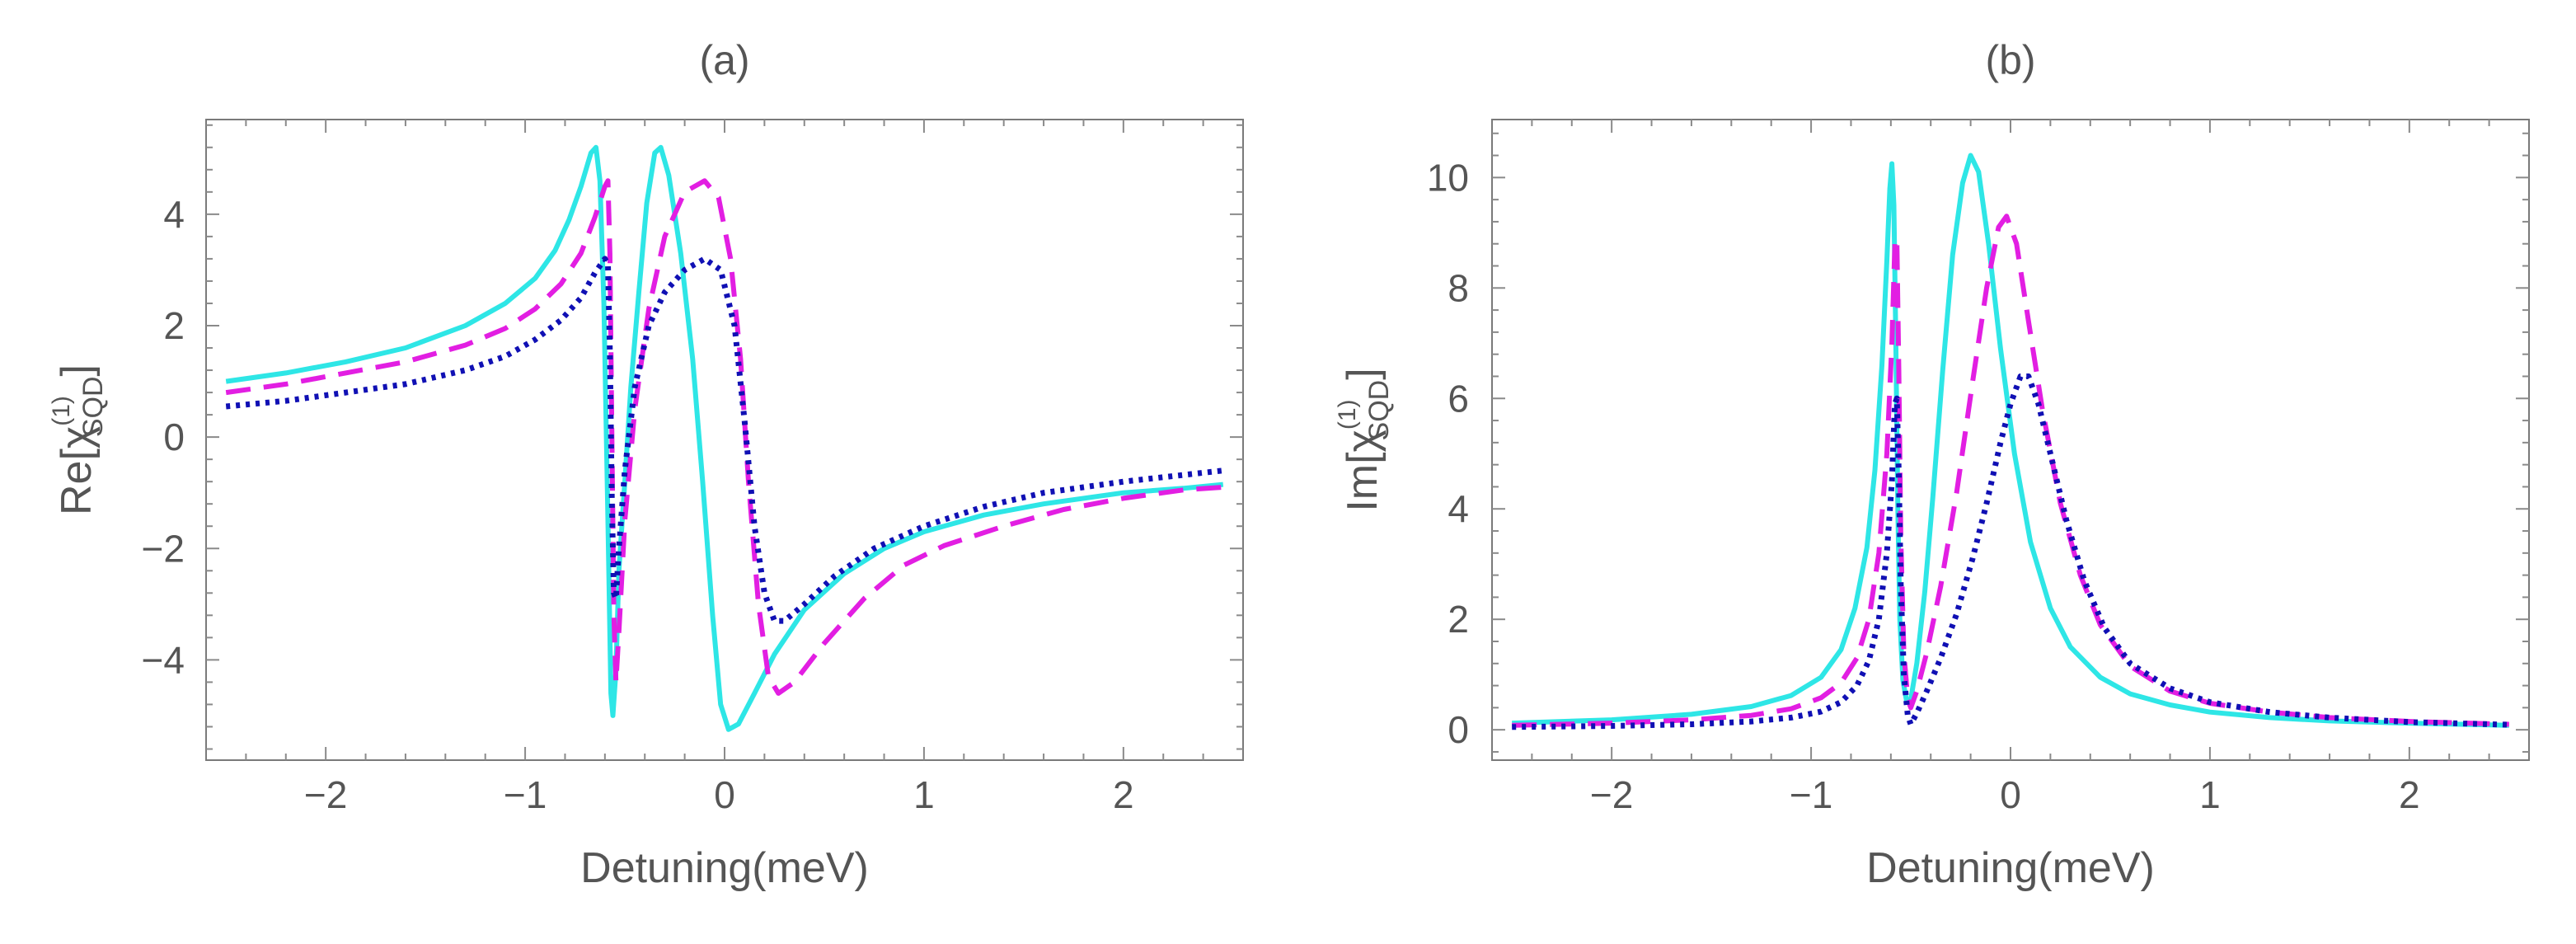 This screenshot has height=944, width=2576. What do you see at coordinates (1448, 177) in the screenshot?
I see `y-tick-label-b-5: 10` at bounding box center [1448, 177].